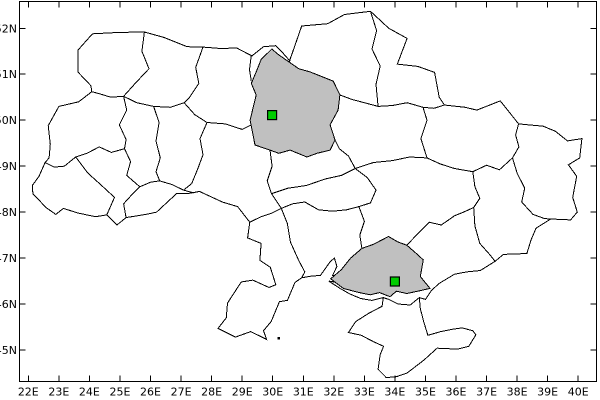 The width and height of the screenshot is (600, 400). Describe the element at coordinates (359, 100) in the screenshot. I see `border-chernihiv-poltava` at that location.